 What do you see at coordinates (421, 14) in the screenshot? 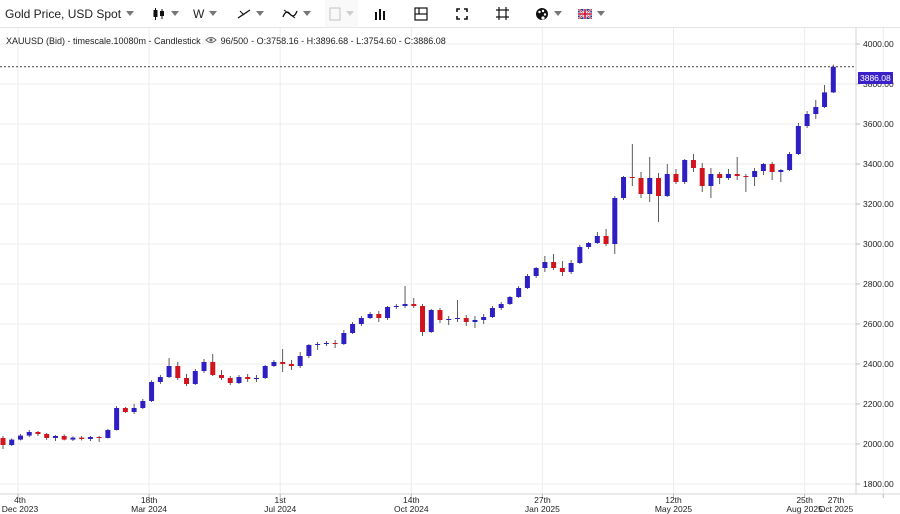
I see `layout-button` at bounding box center [421, 14].